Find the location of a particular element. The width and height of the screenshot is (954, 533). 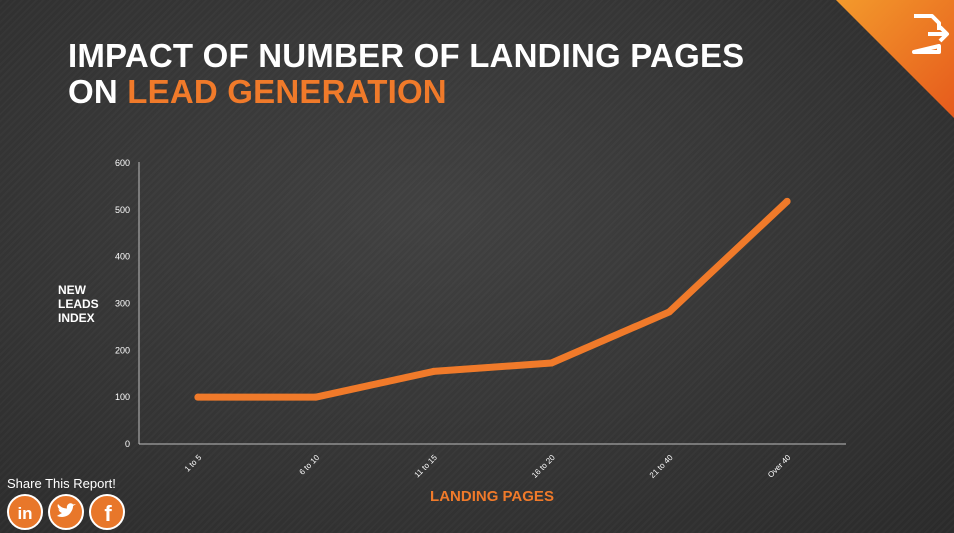

y-tick-label: 400 is located at coordinates (122, 257).